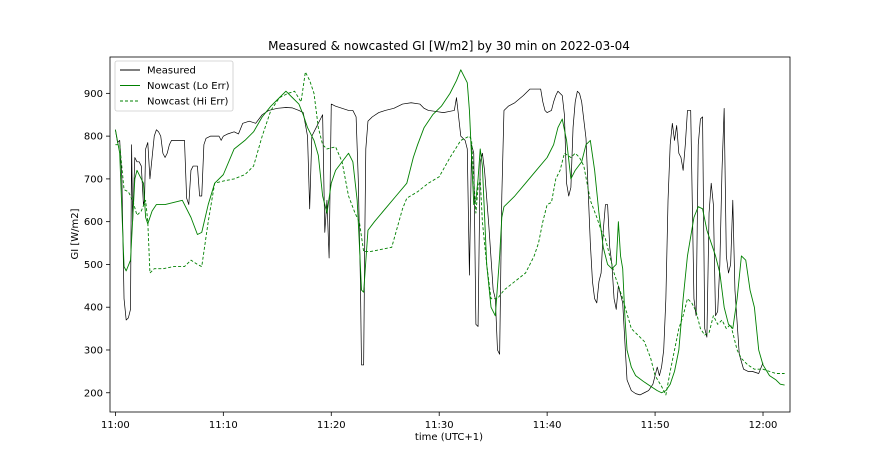 This screenshot has width=876, height=470. Describe the element at coordinates (188, 86) in the screenshot. I see `legend-label-1: Nowcast (Lo Err)` at that location.